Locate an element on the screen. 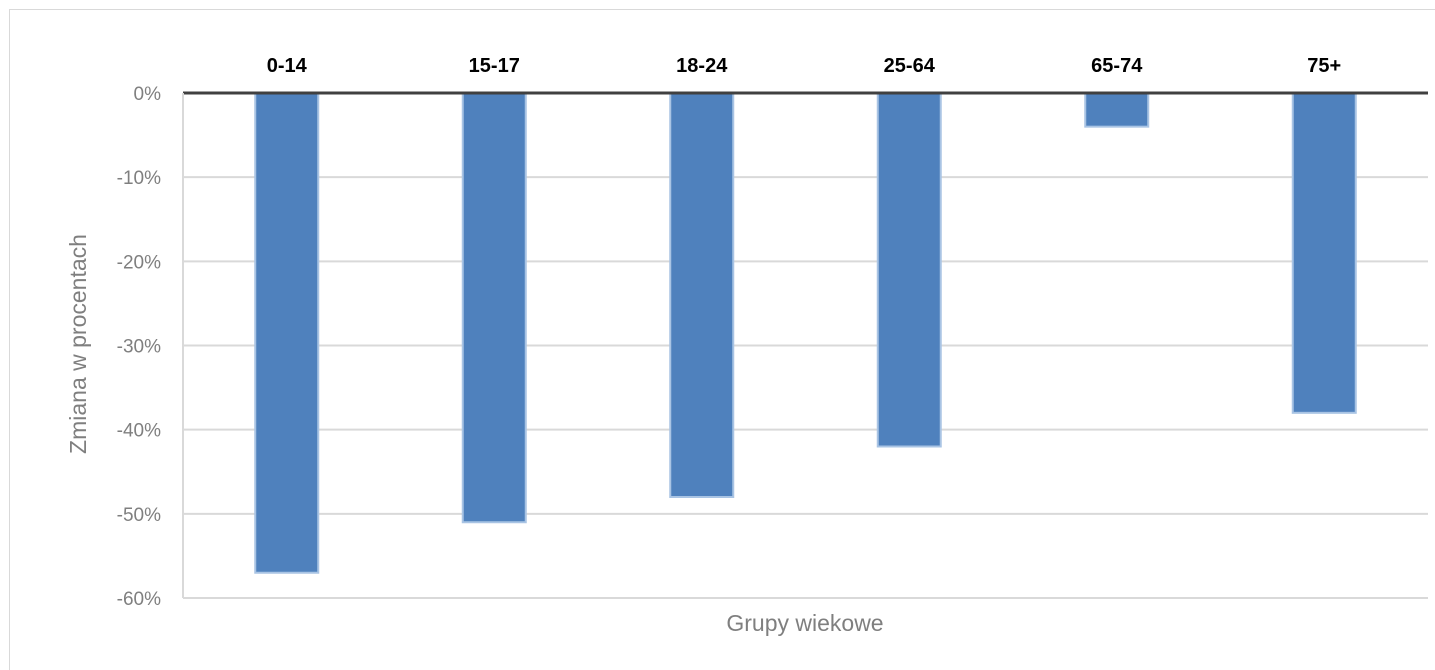 This screenshot has height=670, width=1435. y-tick-label: -50% is located at coordinates (139, 515).